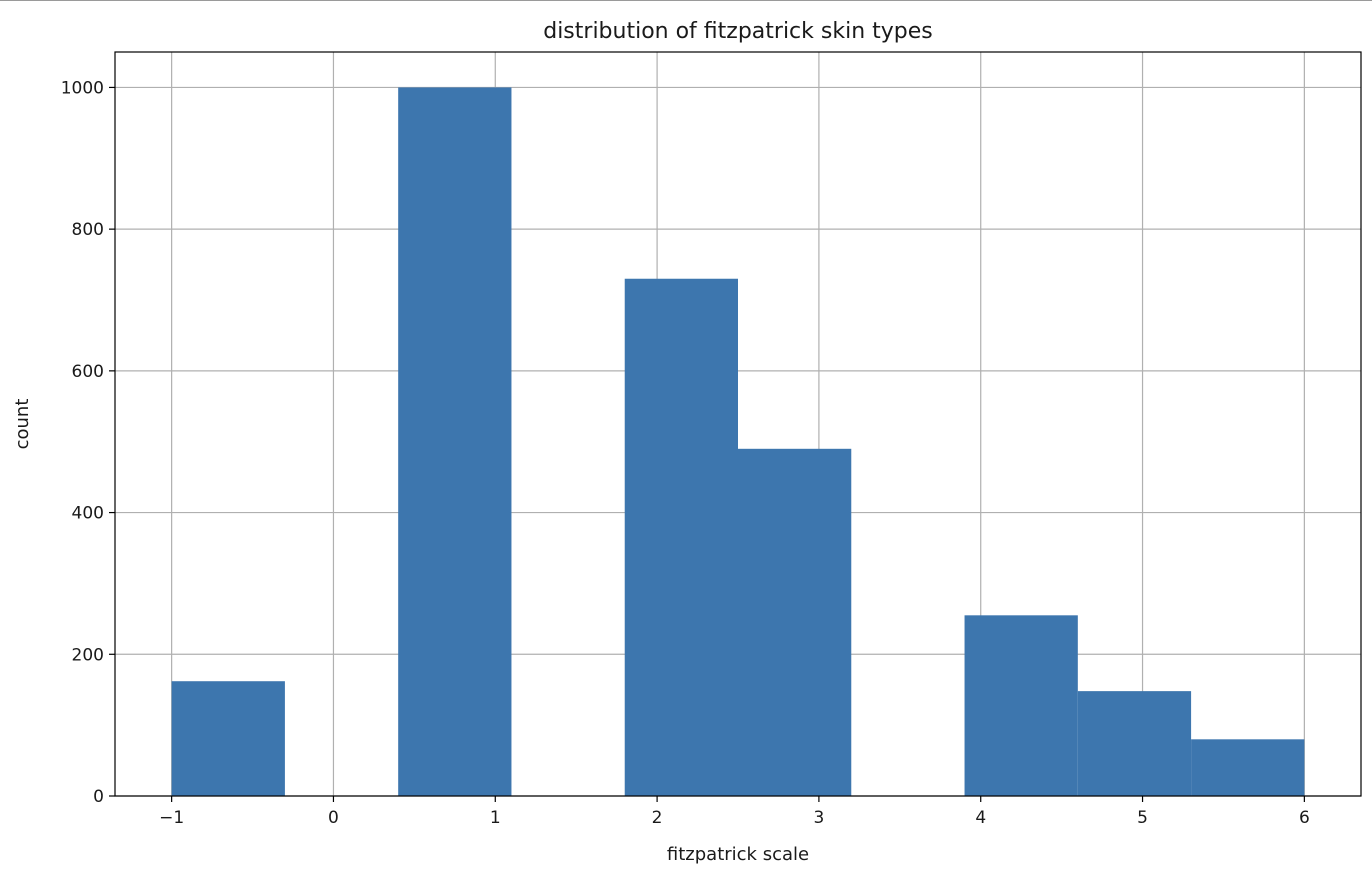 The width and height of the screenshot is (1372, 876). I want to click on y-axis-ticks: 0 200 400 600 800 1000, so click(88, 442).